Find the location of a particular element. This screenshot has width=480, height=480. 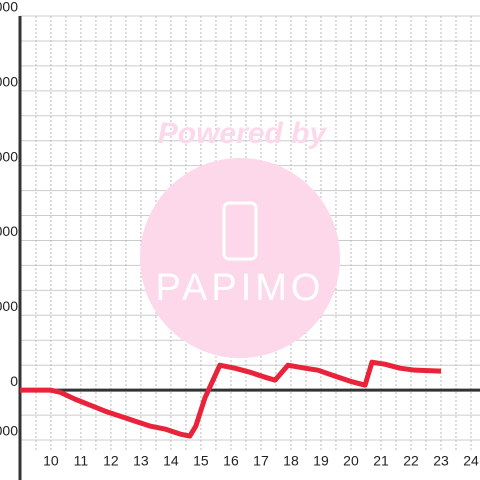

y-tick-label: 60,000 is located at coordinates (9, 231).